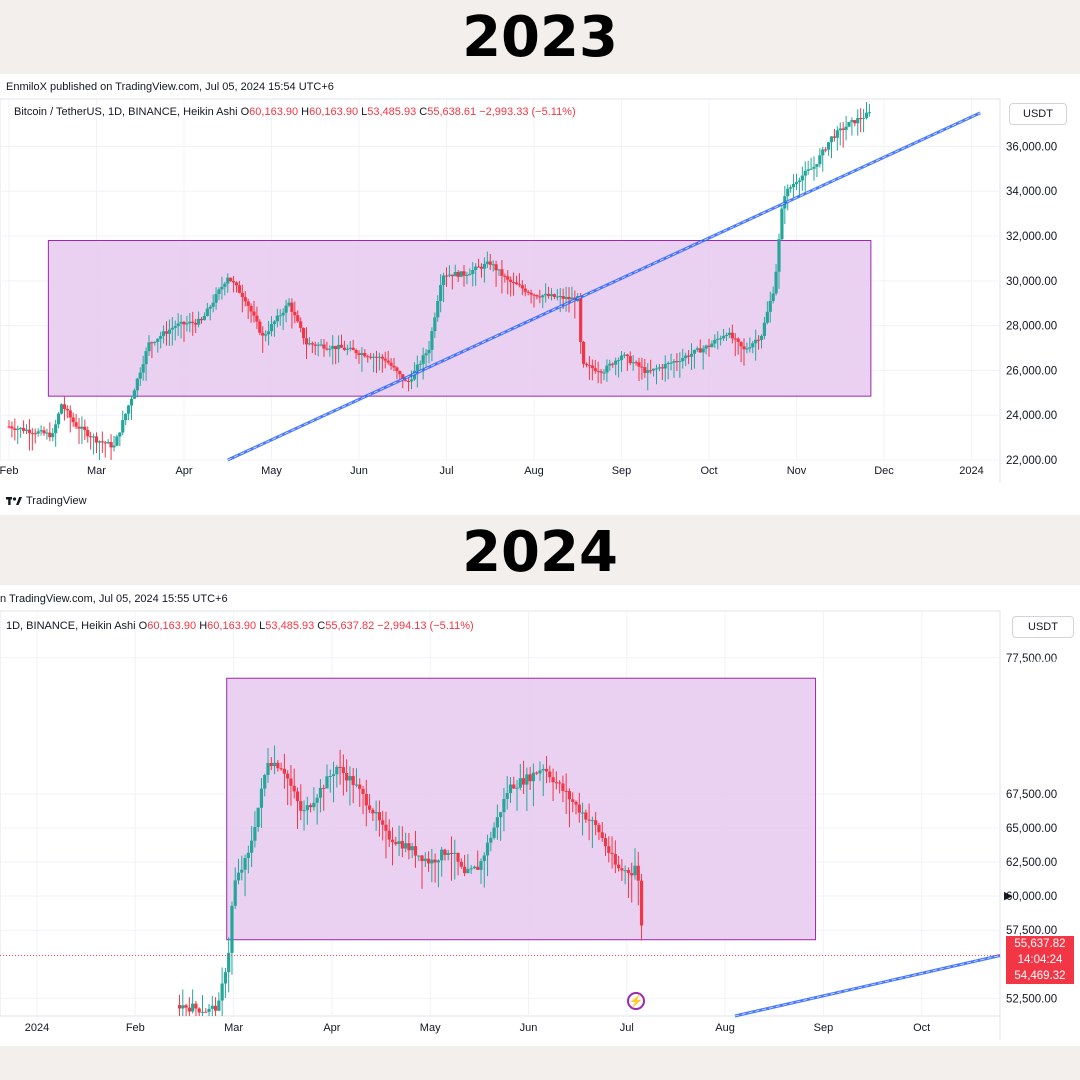 Image resolution: width=1080 pixels, height=1080 pixels. Describe the element at coordinates (1031, 371) in the screenshot. I see `y-tick-label: 26,000.00` at that location.